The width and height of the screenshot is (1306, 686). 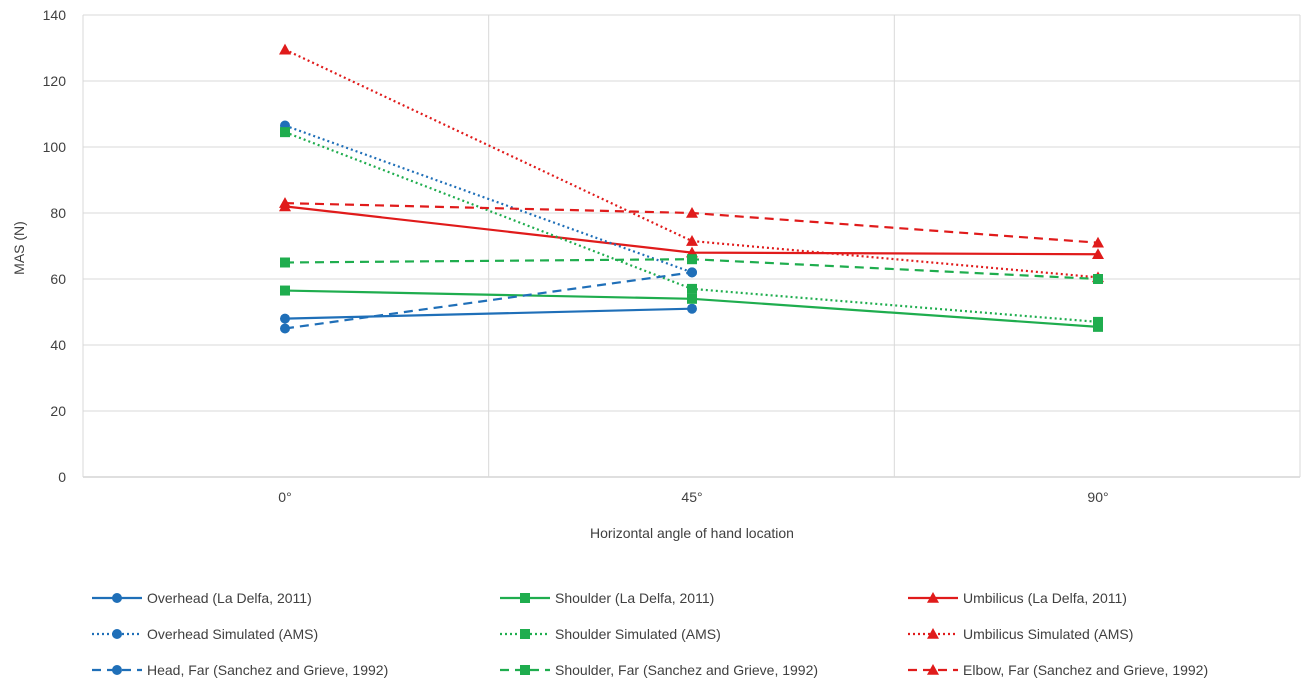 What do you see at coordinates (1097, 497) in the screenshot?
I see `x-tick-label: 90°` at bounding box center [1097, 497].